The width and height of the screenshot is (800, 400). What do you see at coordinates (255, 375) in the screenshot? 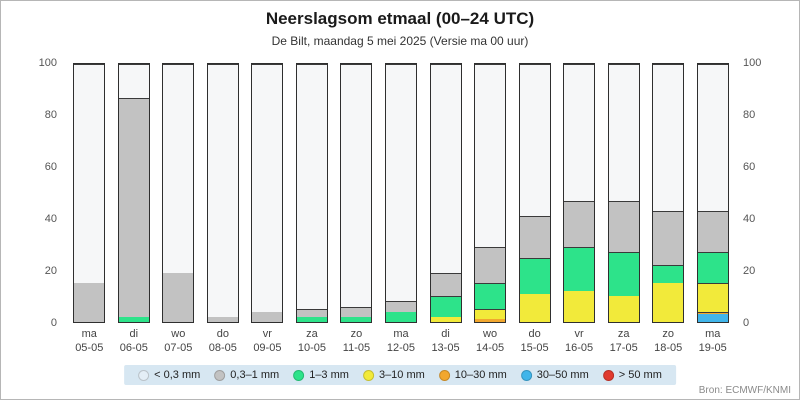
I see `legend-label: 0,3–1 mm` at bounding box center [255, 375].